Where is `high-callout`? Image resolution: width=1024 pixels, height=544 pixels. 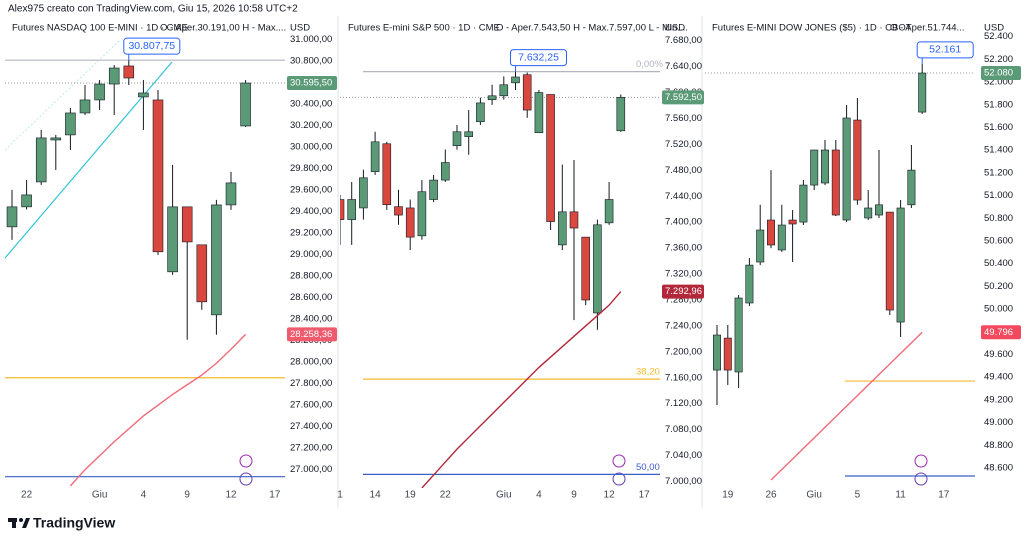 high-callout is located at coordinates (945, 50).